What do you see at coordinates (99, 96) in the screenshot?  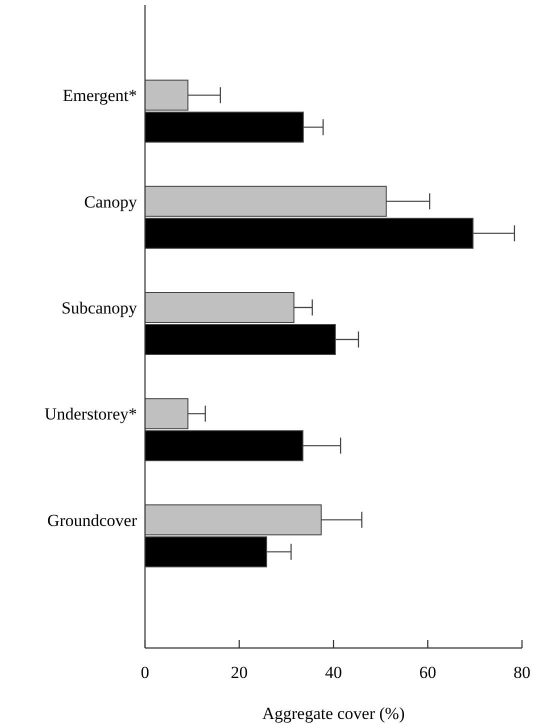 I see `y-tick-label: Emergent*` at bounding box center [99, 96].